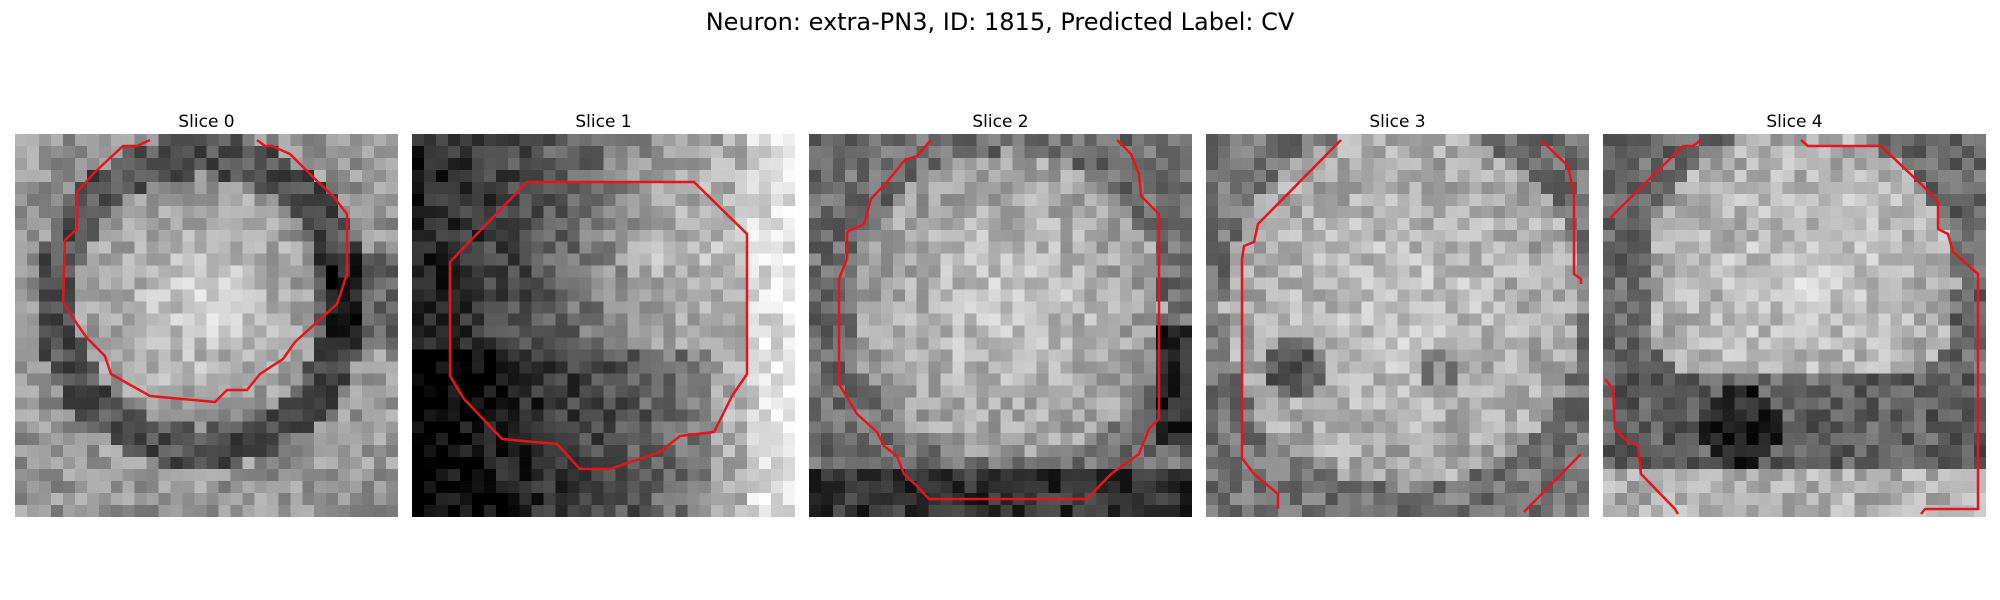 This screenshot has height=600, width=2000. I want to click on slice-title: Slice 3, so click(1397, 122).